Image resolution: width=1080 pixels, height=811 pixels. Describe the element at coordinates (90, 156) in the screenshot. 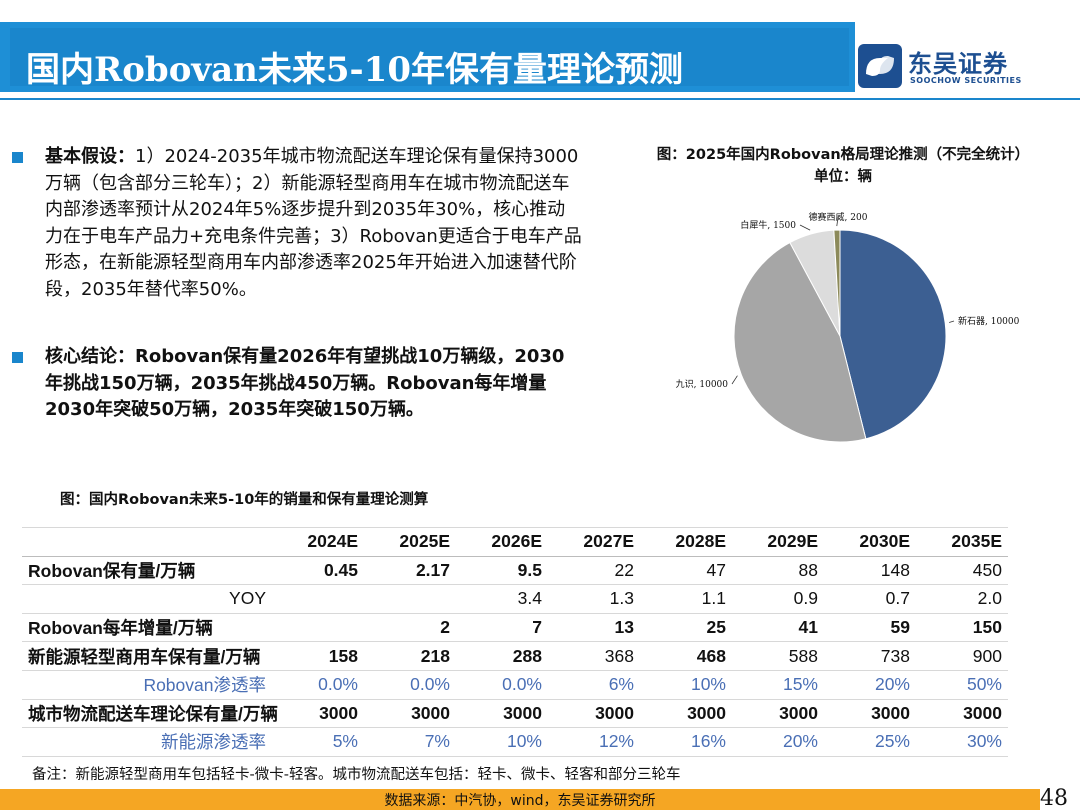

I see `bullet-label: 基本假设：` at that location.